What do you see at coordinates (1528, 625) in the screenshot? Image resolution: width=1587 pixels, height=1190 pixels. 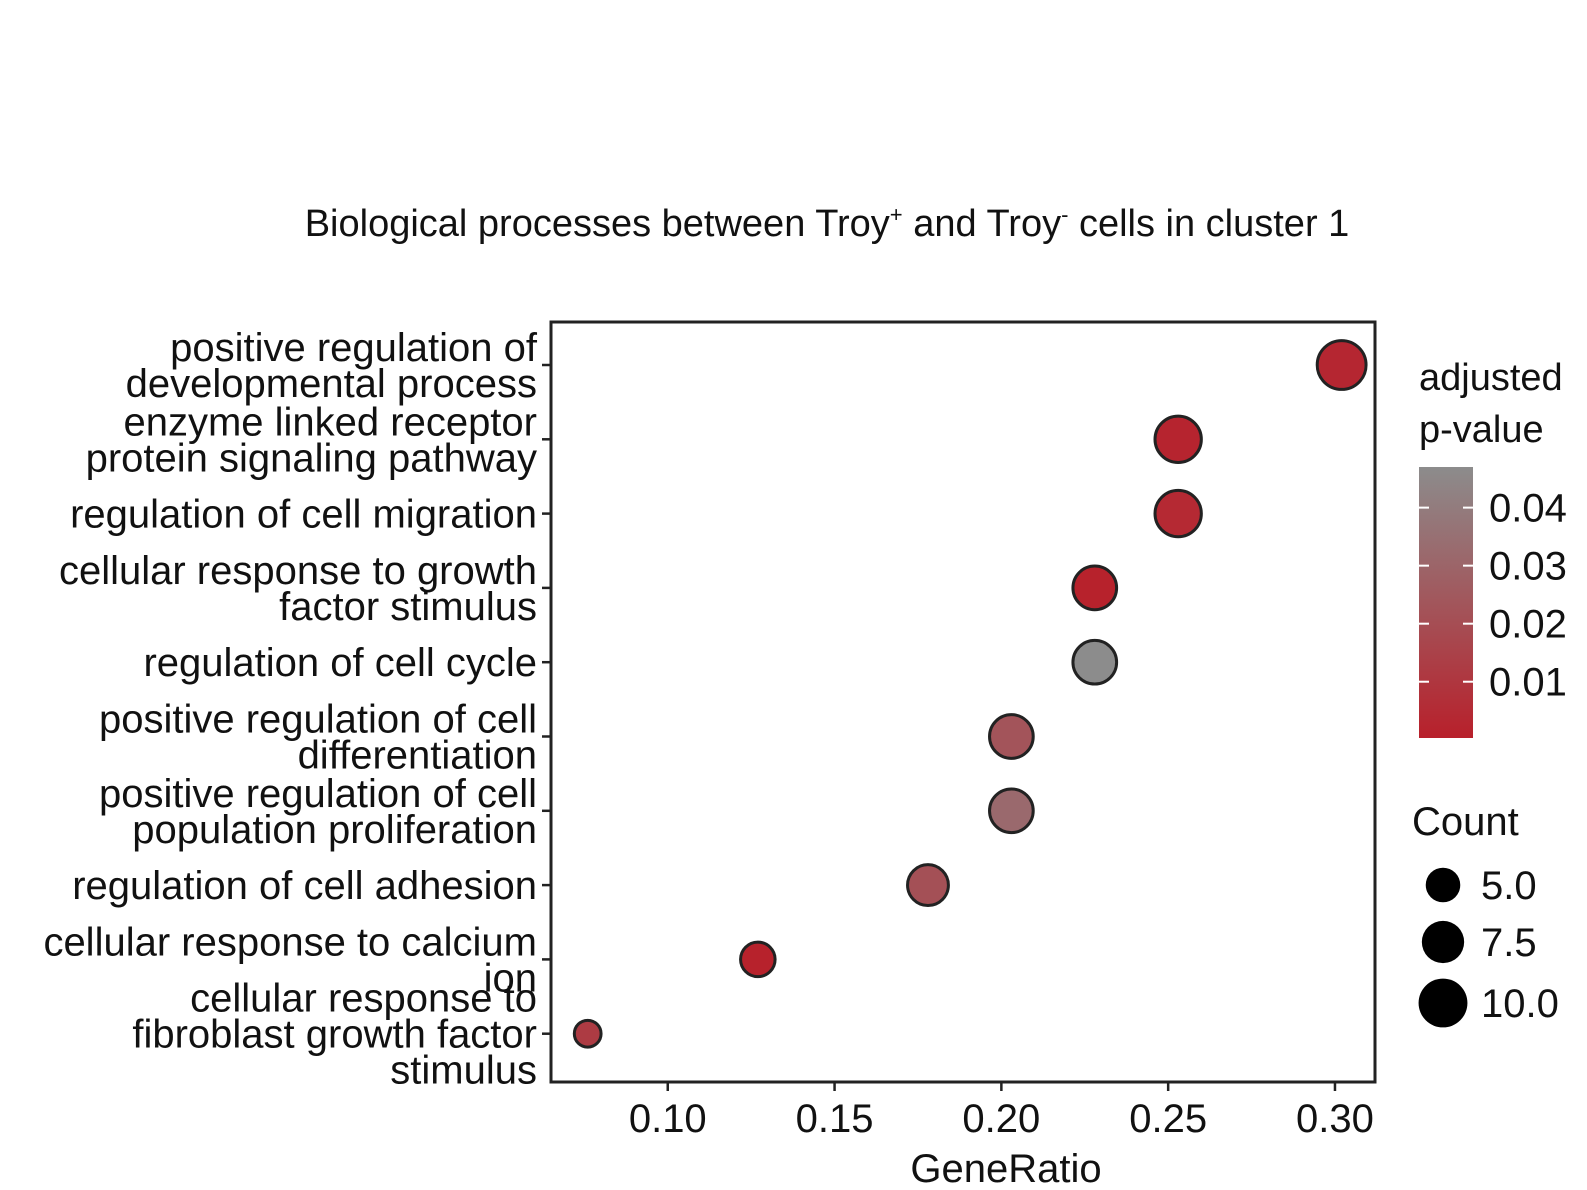 I see `color-legend-label: 0.02` at bounding box center [1528, 625].